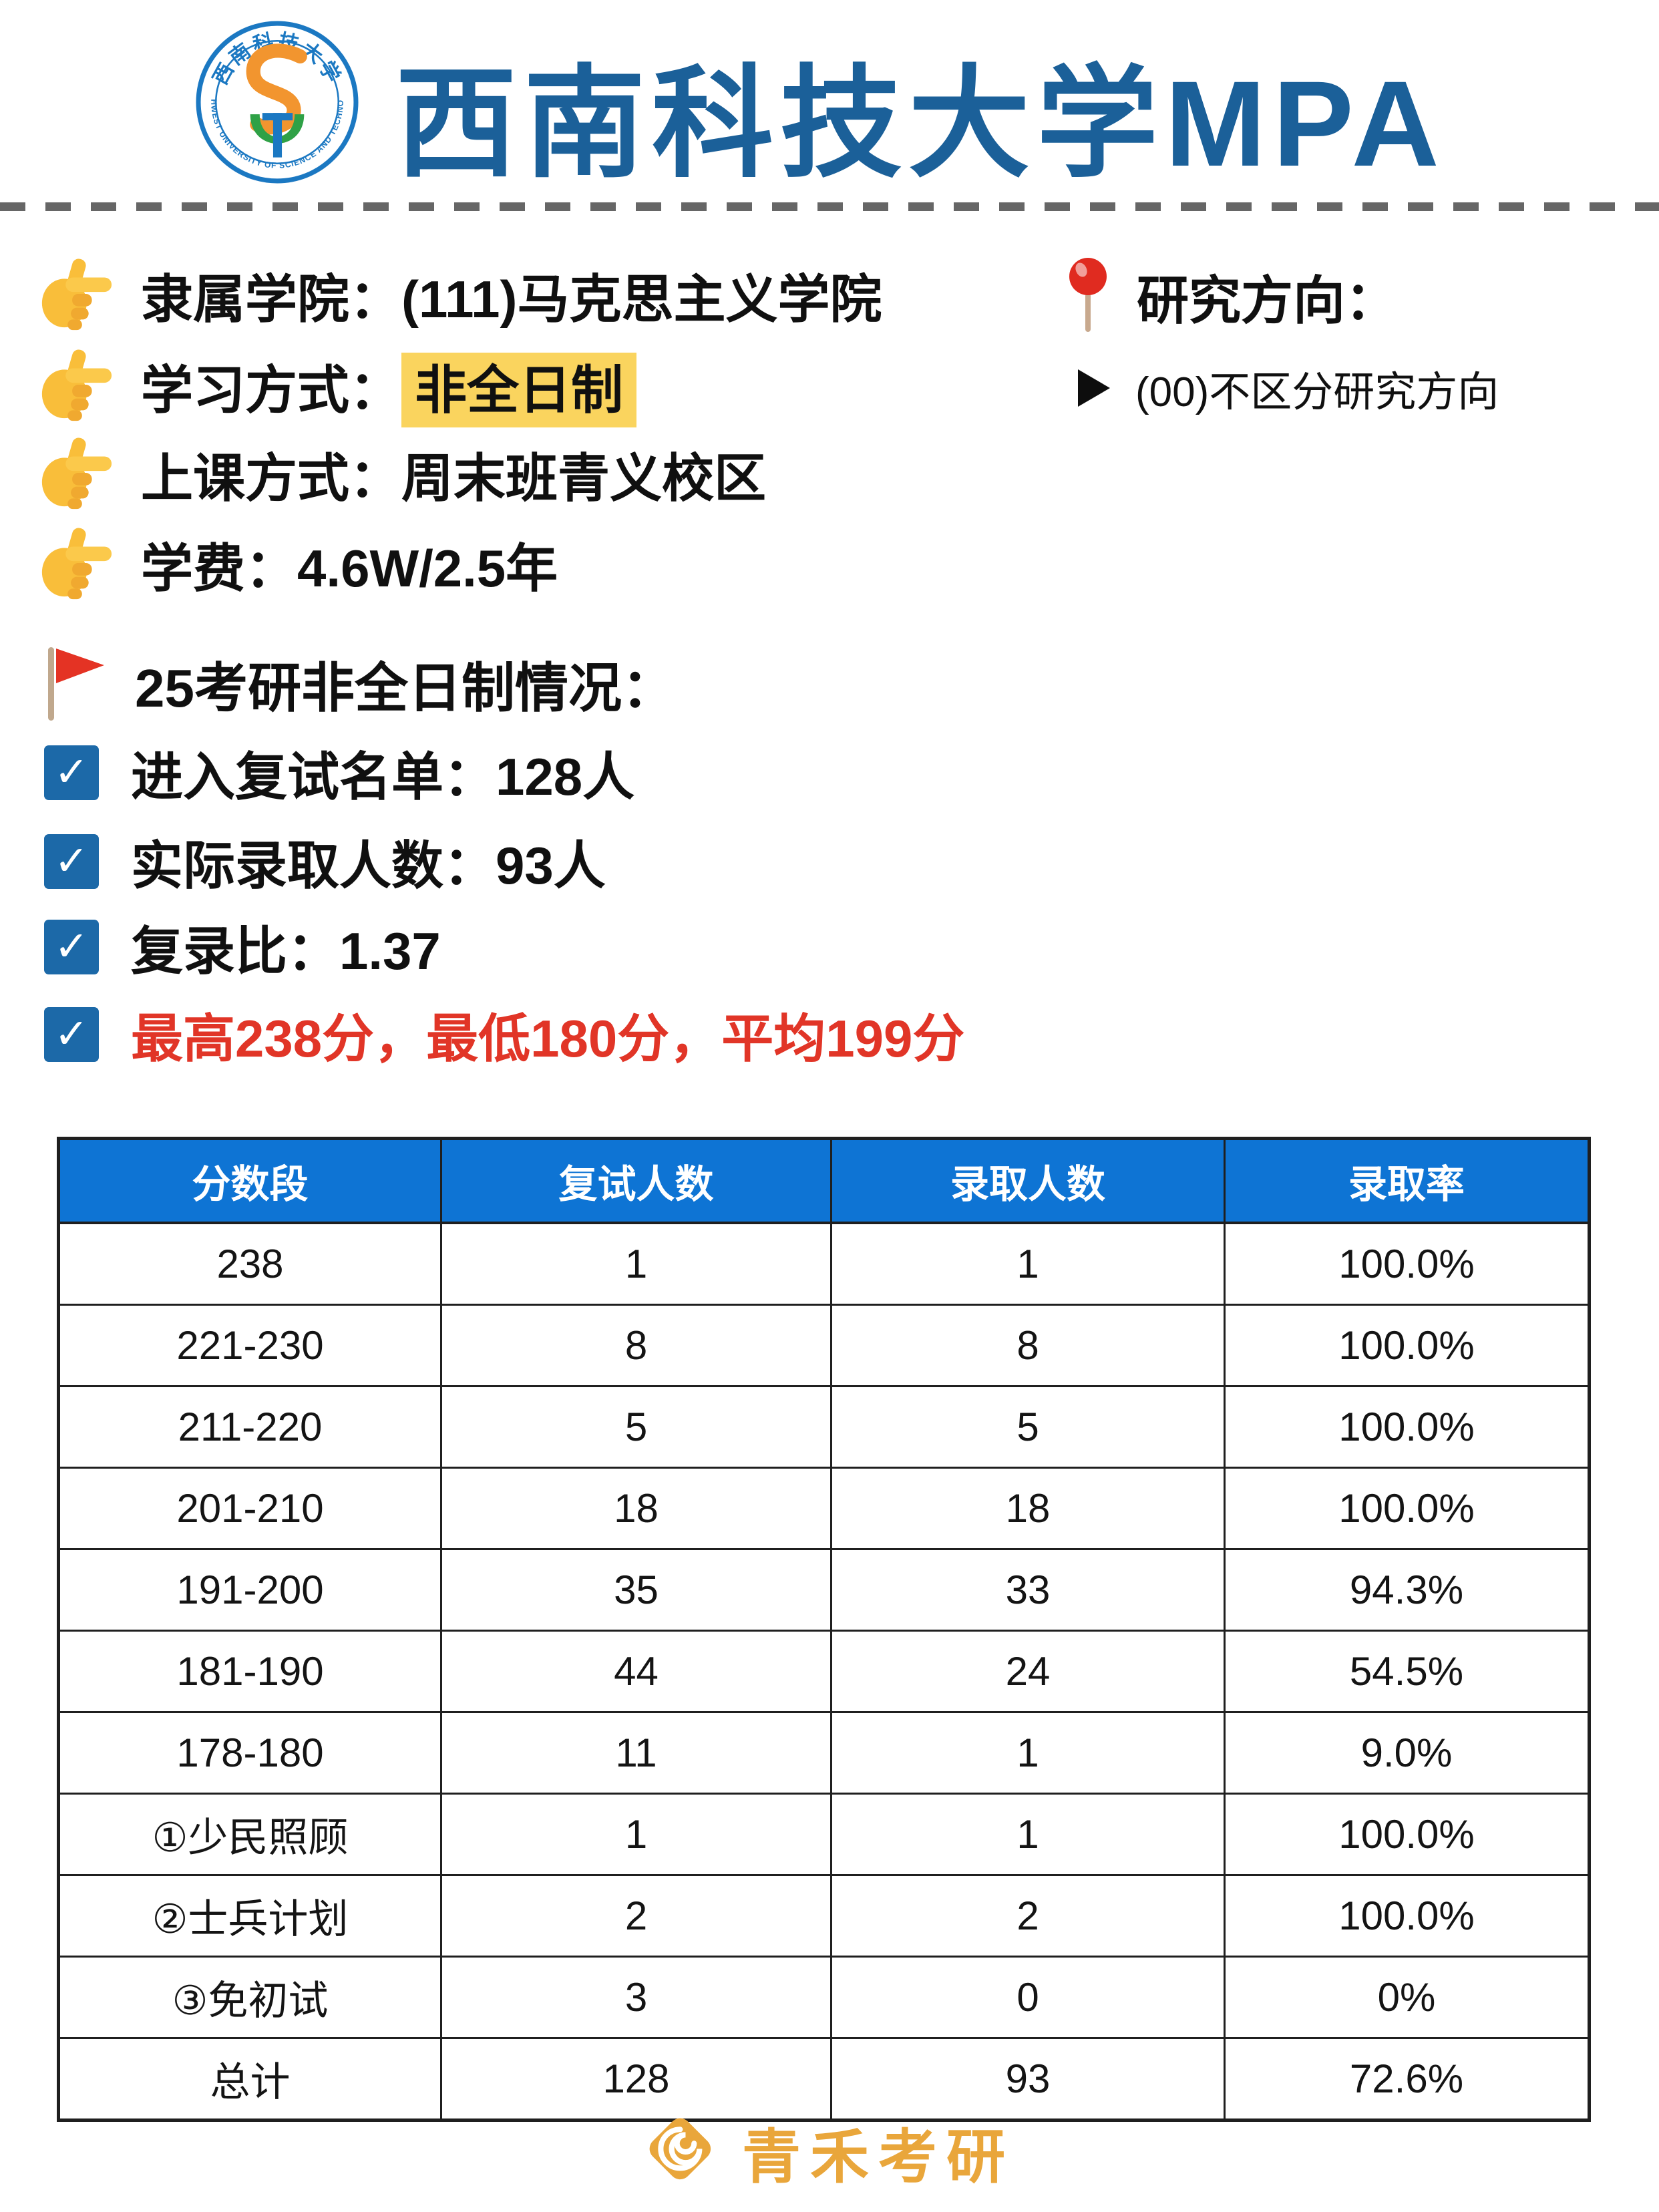  Describe the element at coordinates (680, 2149) in the screenshot. I see `brand-logo-icon` at that location.